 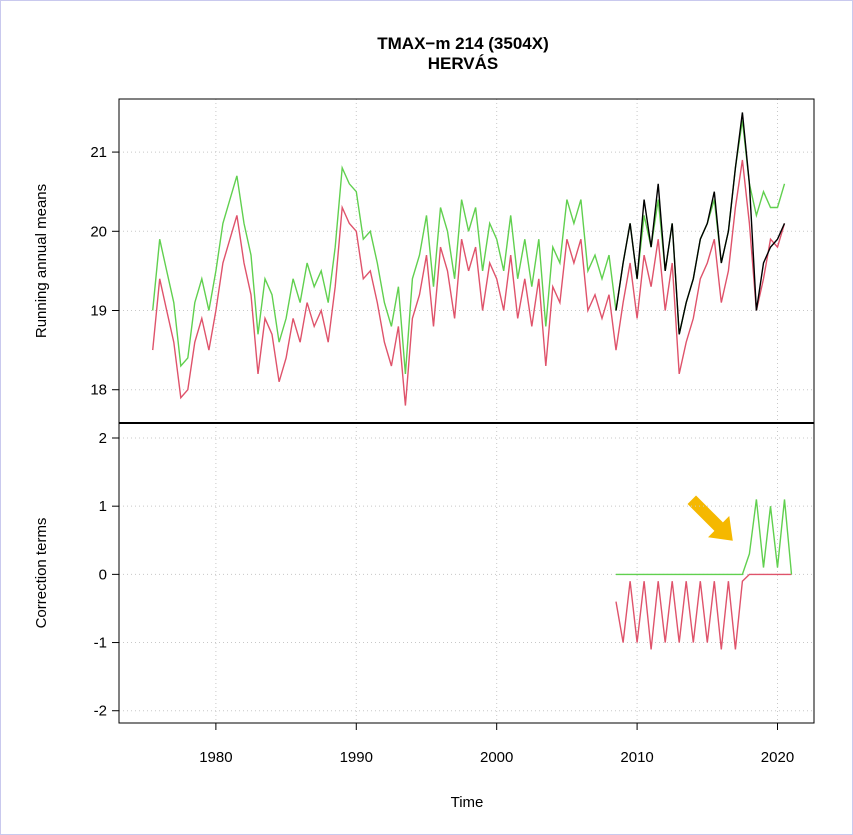 What do you see at coordinates (777, 757) in the screenshot?
I see `x-tick-label: 2020` at bounding box center [777, 757].